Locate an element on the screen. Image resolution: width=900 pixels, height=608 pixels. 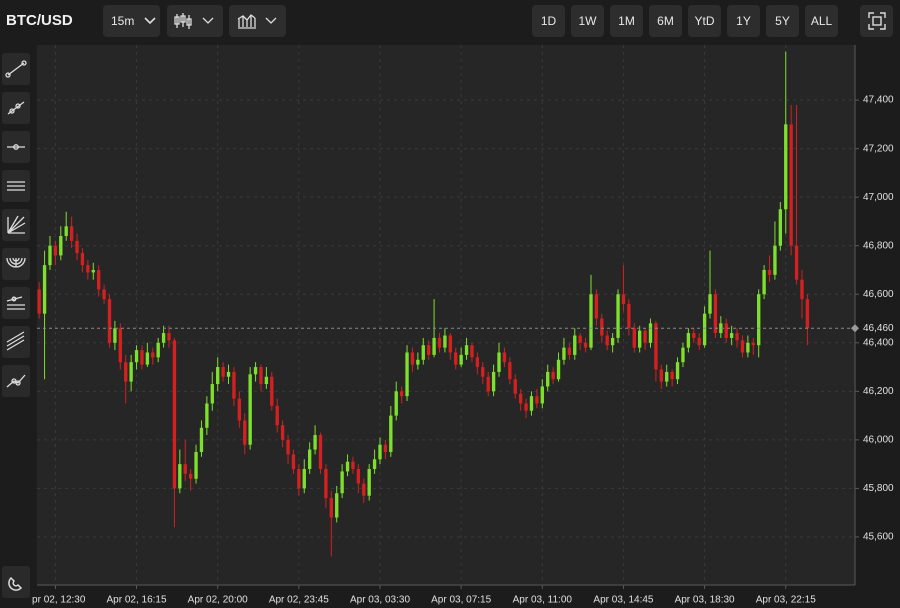
interval-label: 15m is located at coordinates (123, 21).